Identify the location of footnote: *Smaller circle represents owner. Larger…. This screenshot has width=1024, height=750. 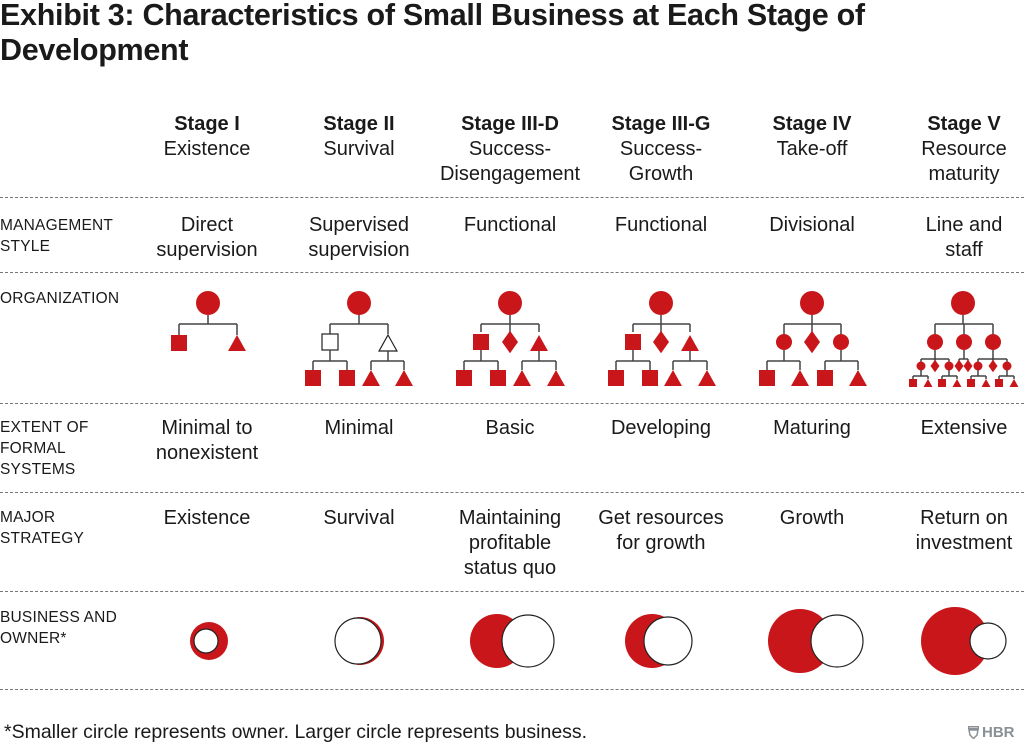
(296, 732).